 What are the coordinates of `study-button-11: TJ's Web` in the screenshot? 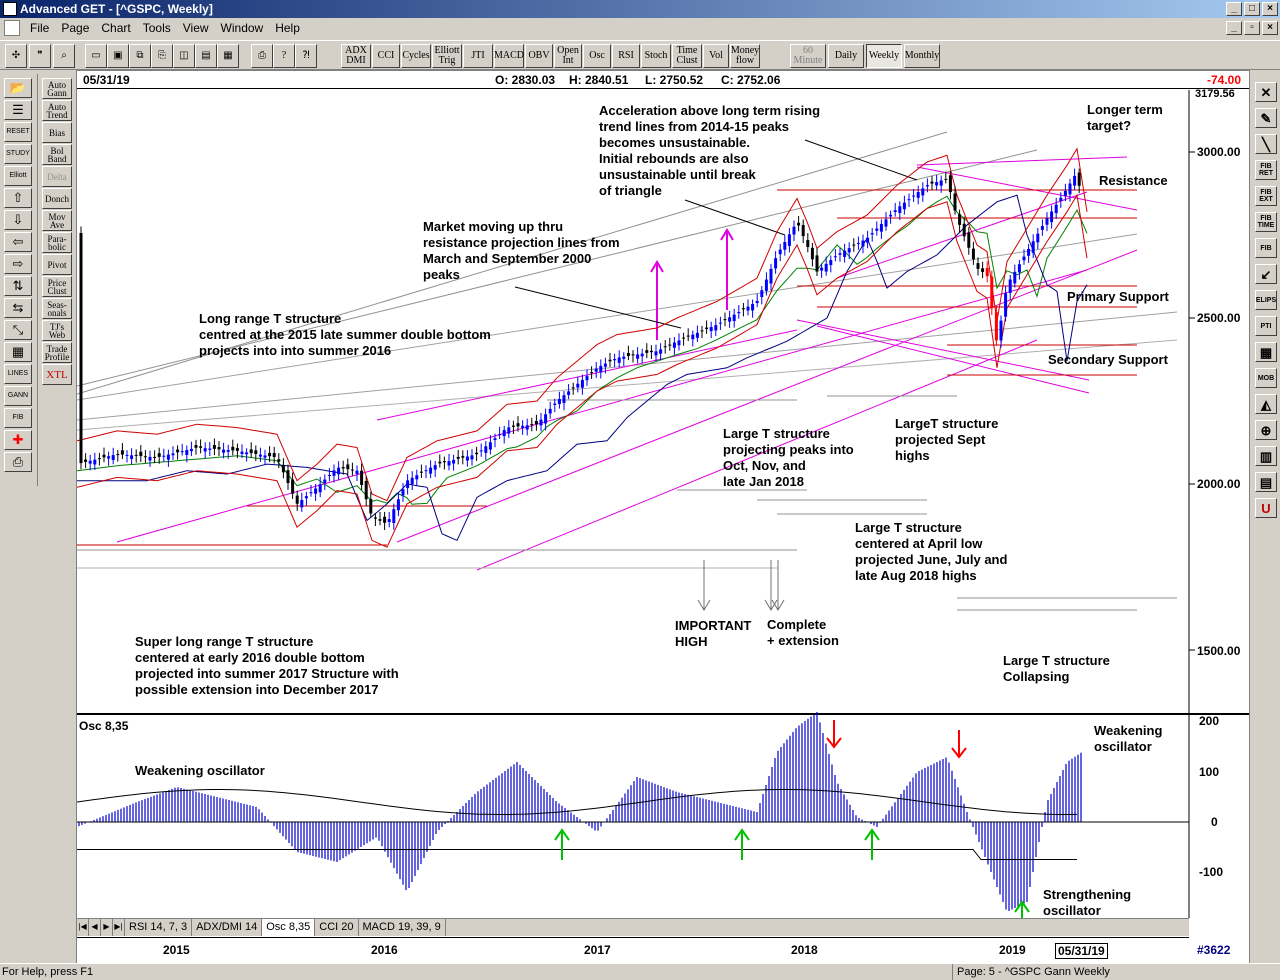 It's located at (57, 330).